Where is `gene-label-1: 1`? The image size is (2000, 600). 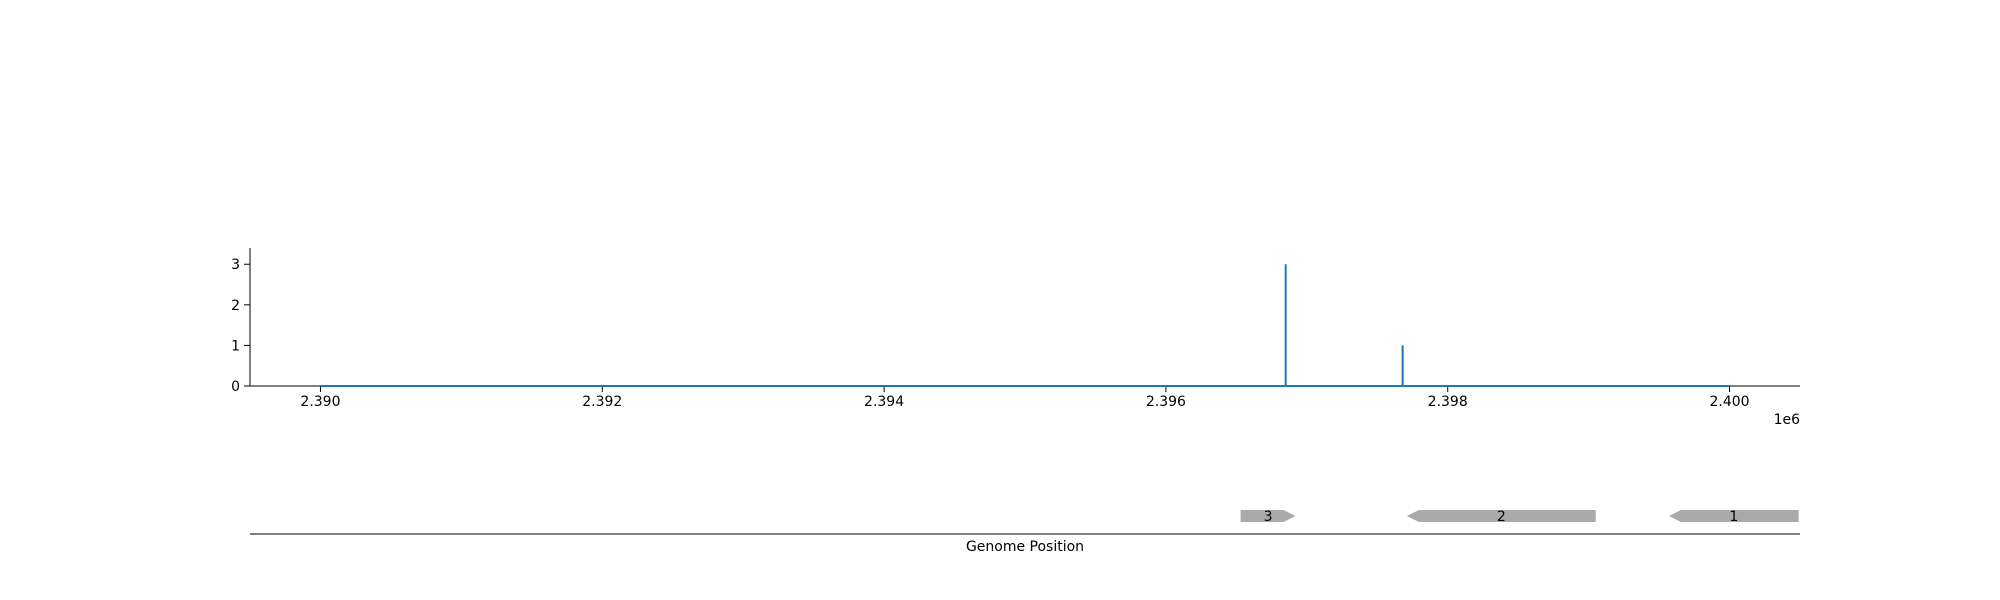 gene-label-1: 1 is located at coordinates (1733, 517).